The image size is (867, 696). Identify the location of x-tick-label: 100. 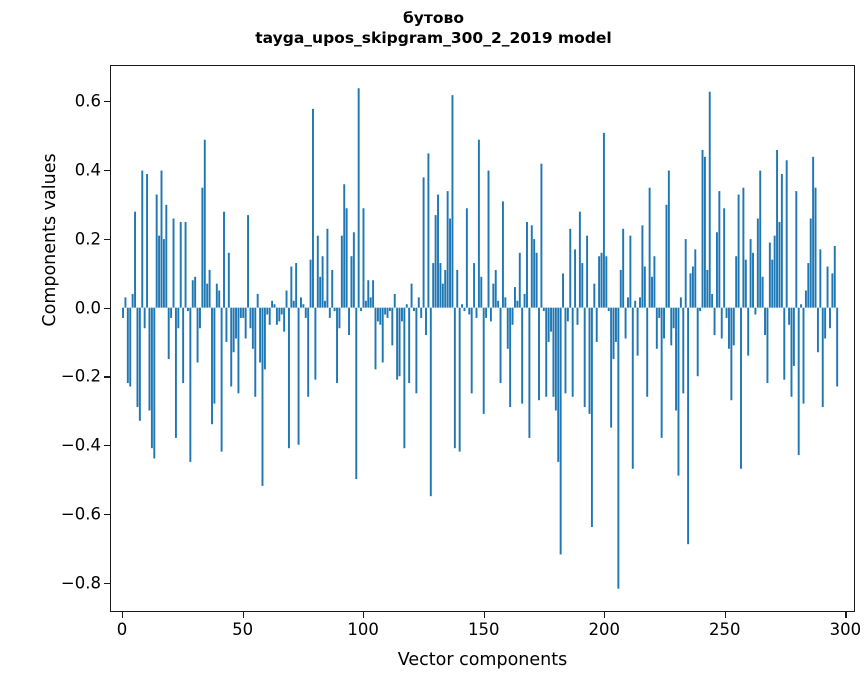
(363, 629).